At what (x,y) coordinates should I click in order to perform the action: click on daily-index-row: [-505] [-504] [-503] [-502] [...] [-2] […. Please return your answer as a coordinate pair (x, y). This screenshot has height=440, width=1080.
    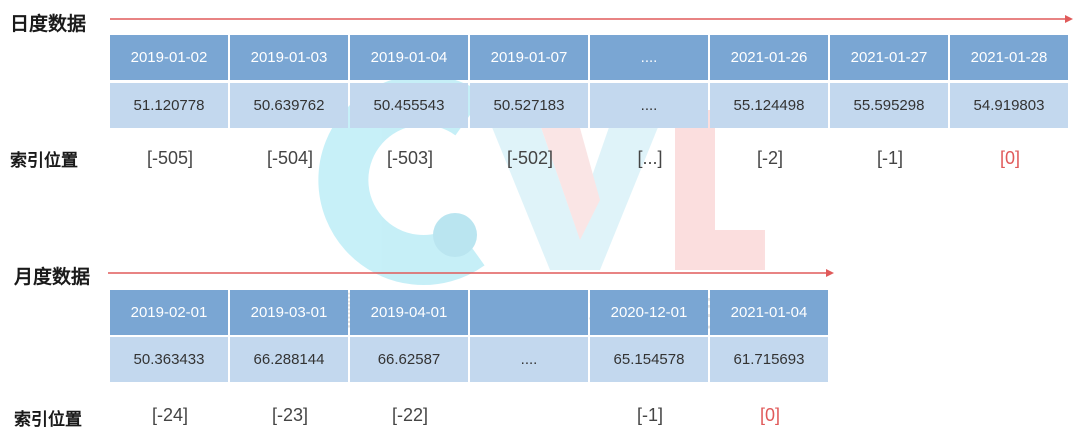
    Looking at the image, I should click on (590, 158).